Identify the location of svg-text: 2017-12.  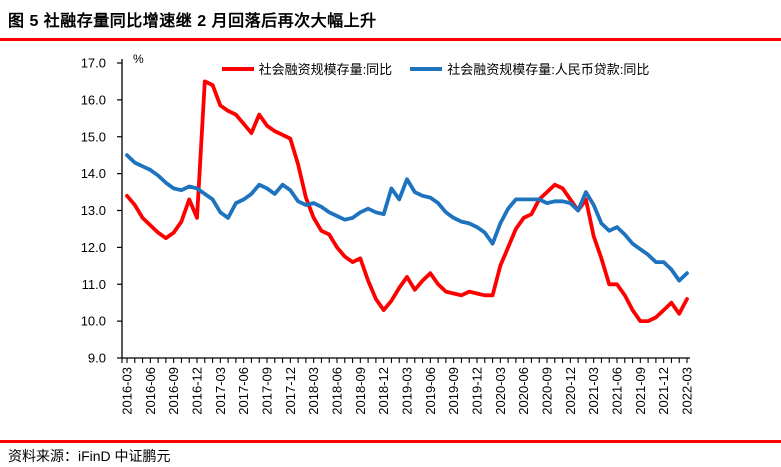
(290, 391).